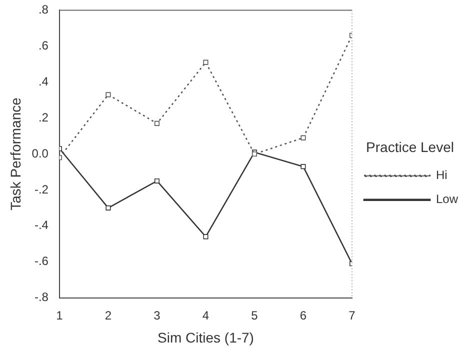 The image size is (474, 361). I want to click on y-tick-label: 0.0, so click(40, 153).